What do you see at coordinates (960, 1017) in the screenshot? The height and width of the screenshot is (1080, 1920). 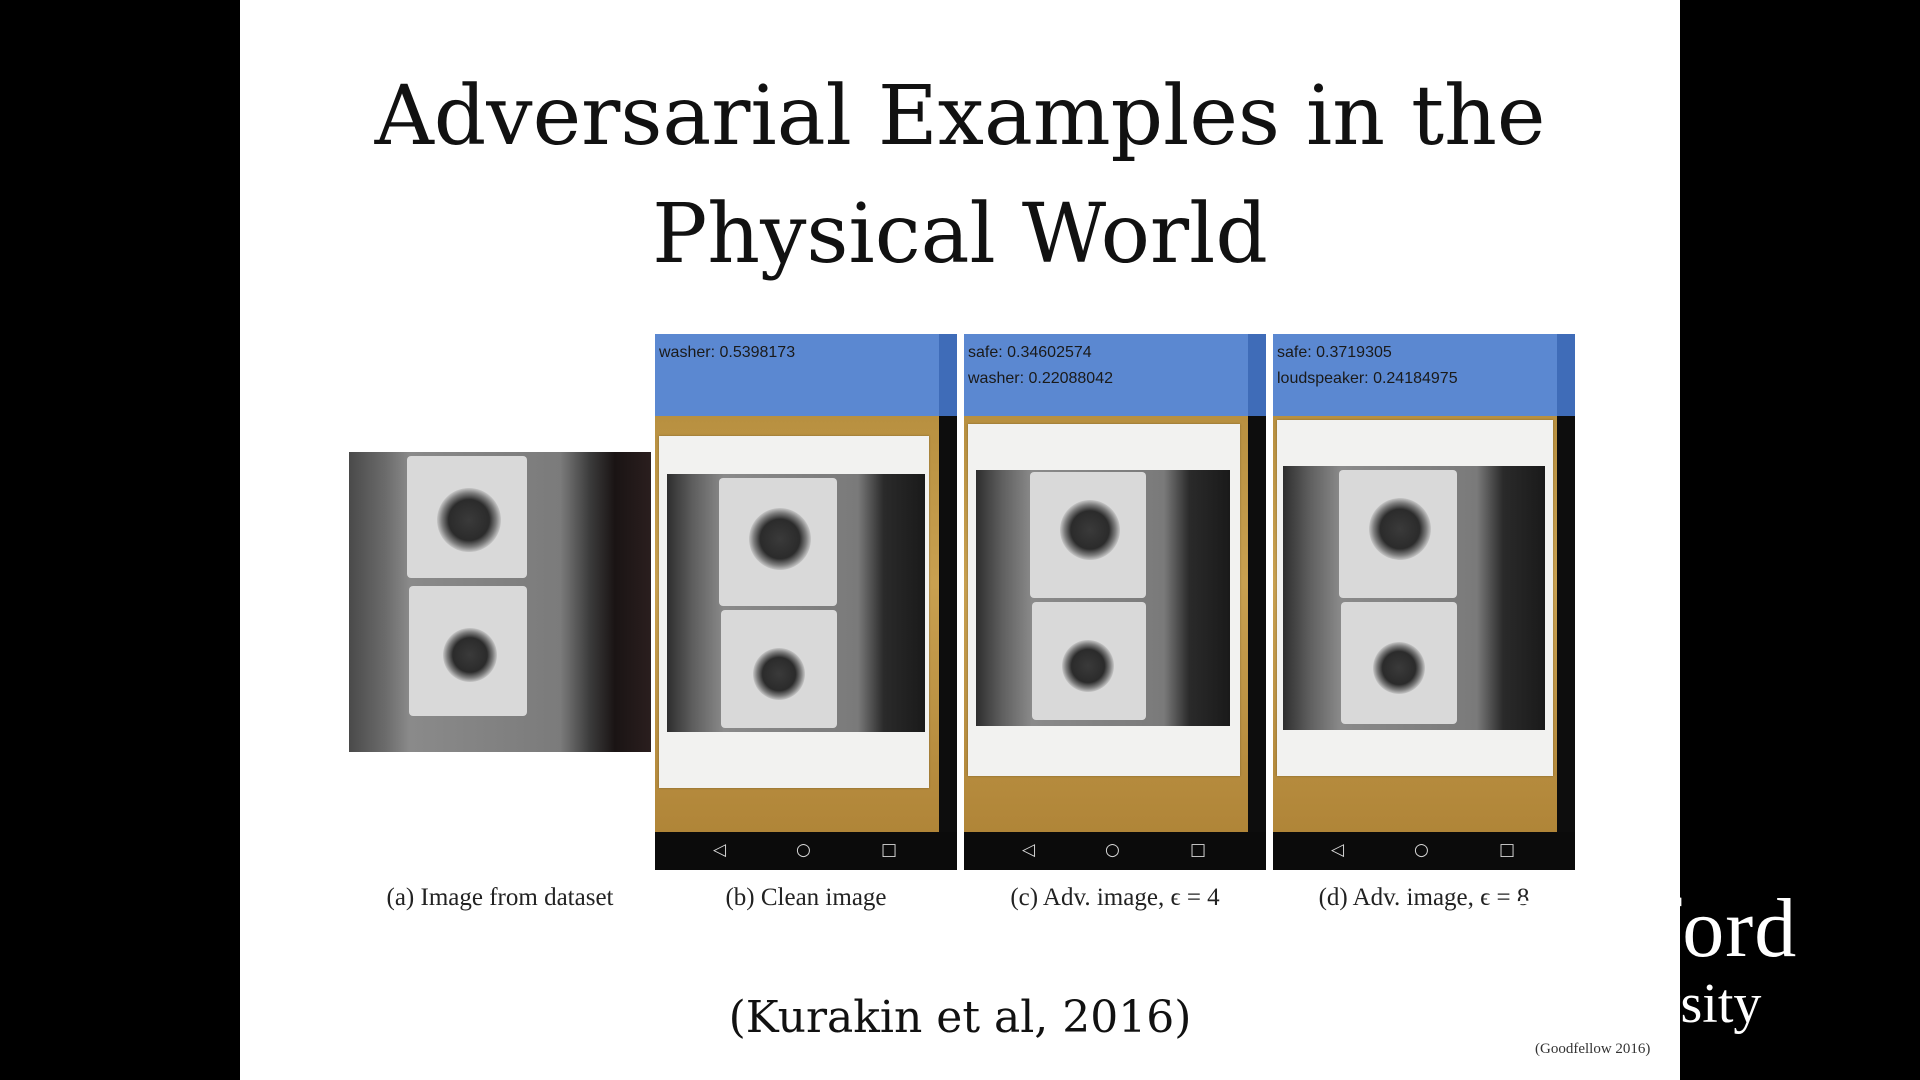 I see `citation: (Kurakin et al, 2016)` at bounding box center [960, 1017].